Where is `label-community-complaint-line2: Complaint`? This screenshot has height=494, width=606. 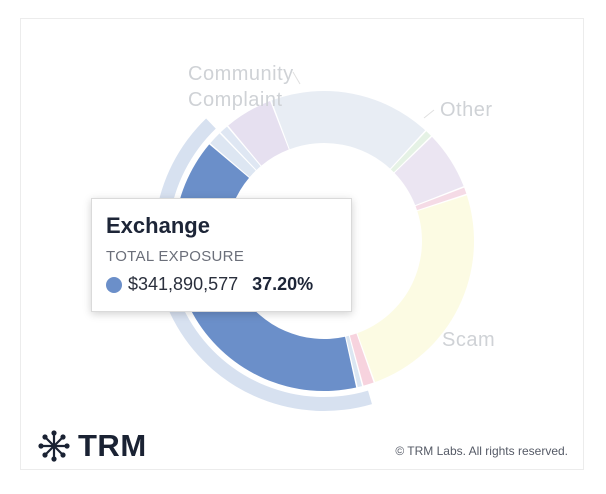 label-community-complaint-line2: Complaint is located at coordinates (235, 100).